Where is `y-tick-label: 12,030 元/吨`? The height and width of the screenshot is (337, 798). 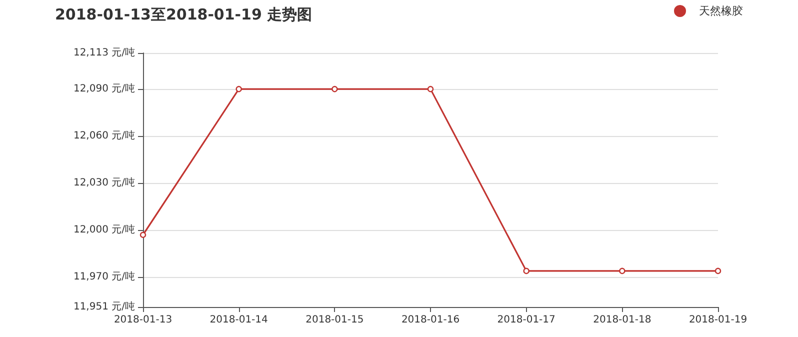 y-tick-label: 12,030 元/吨 is located at coordinates (104, 182).